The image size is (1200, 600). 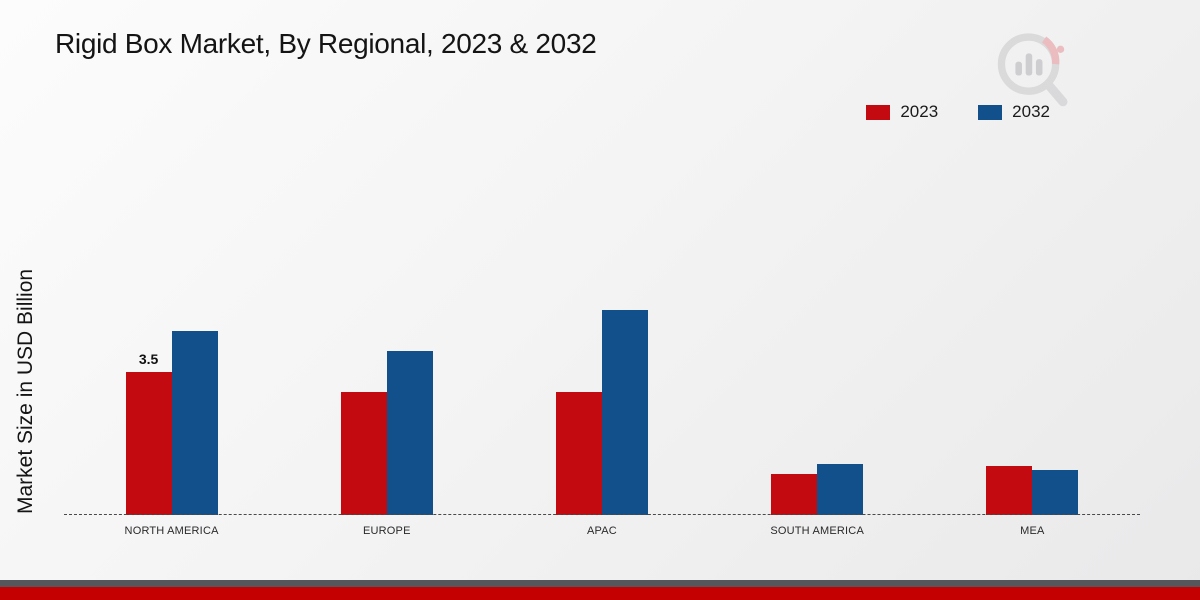 I want to click on bar-2023-south-america, so click(x=794, y=494).